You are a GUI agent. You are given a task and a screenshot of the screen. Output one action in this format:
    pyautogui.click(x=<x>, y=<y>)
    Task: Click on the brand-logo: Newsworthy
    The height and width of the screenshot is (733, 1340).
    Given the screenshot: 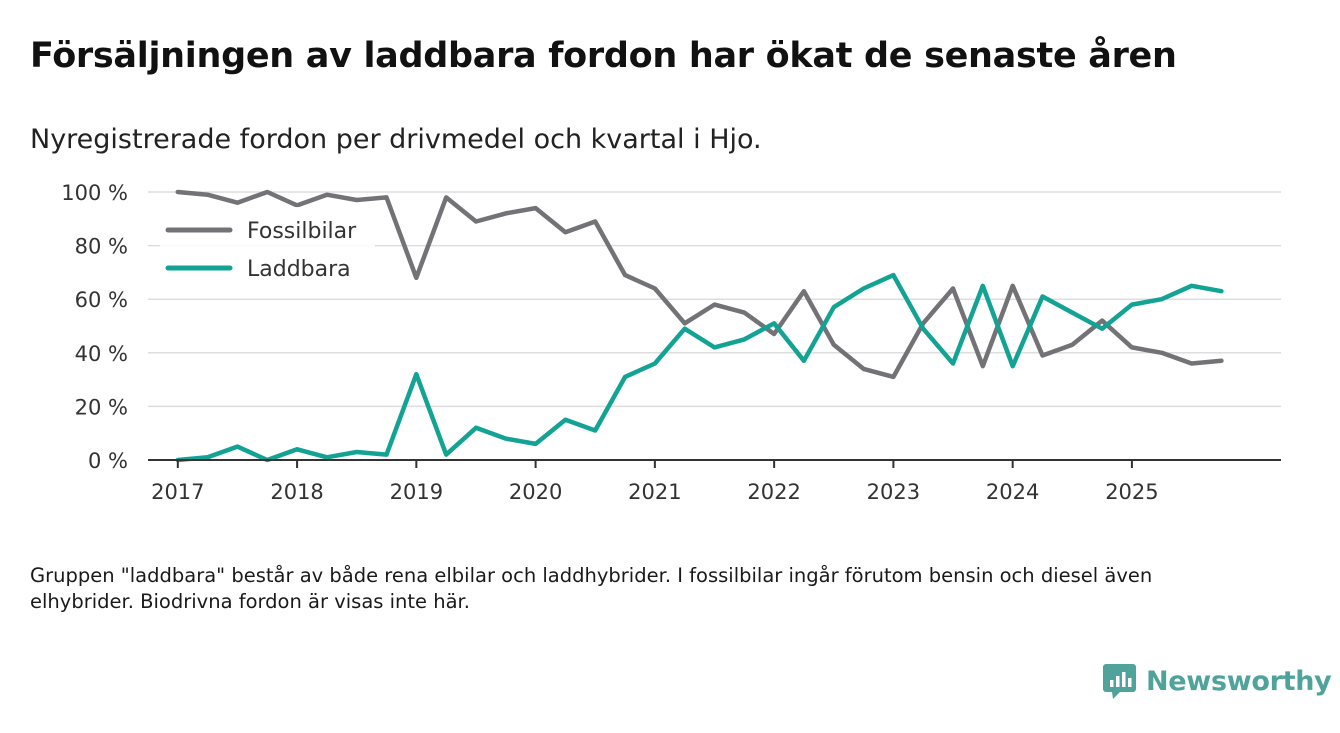 What is the action you would take?
    pyautogui.click(x=1217, y=681)
    